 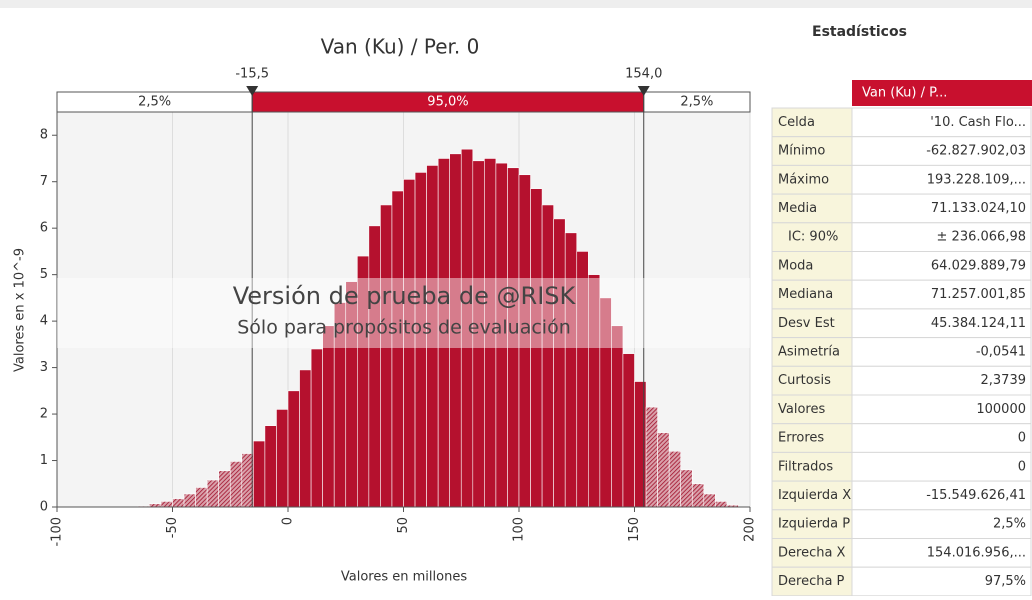 What do you see at coordinates (643, 74) in the screenshot?
I see `delimiter-label: 154,0` at bounding box center [643, 74].